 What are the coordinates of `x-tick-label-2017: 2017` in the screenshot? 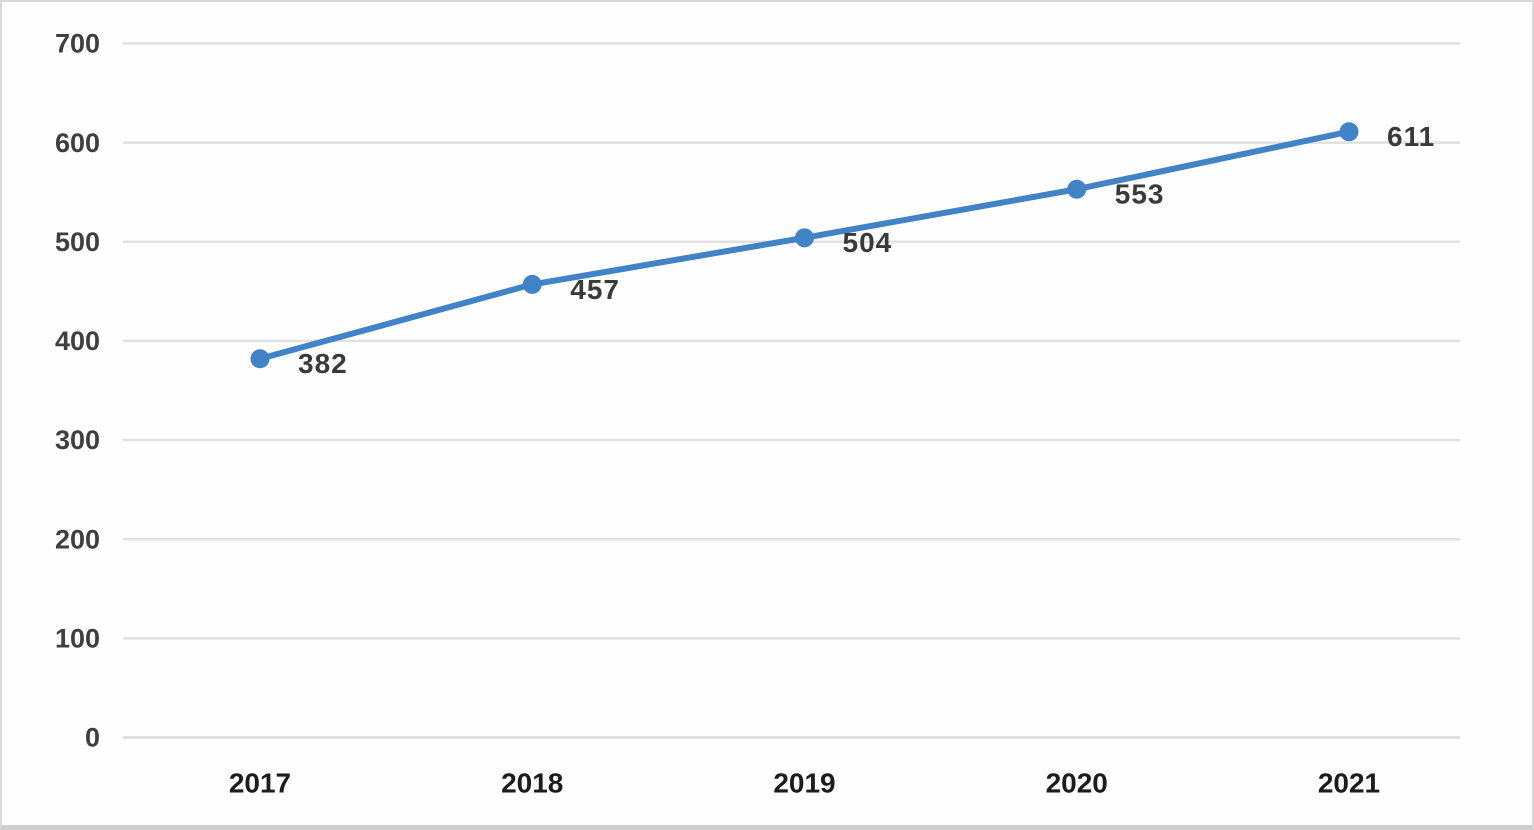 It's located at (260, 782).